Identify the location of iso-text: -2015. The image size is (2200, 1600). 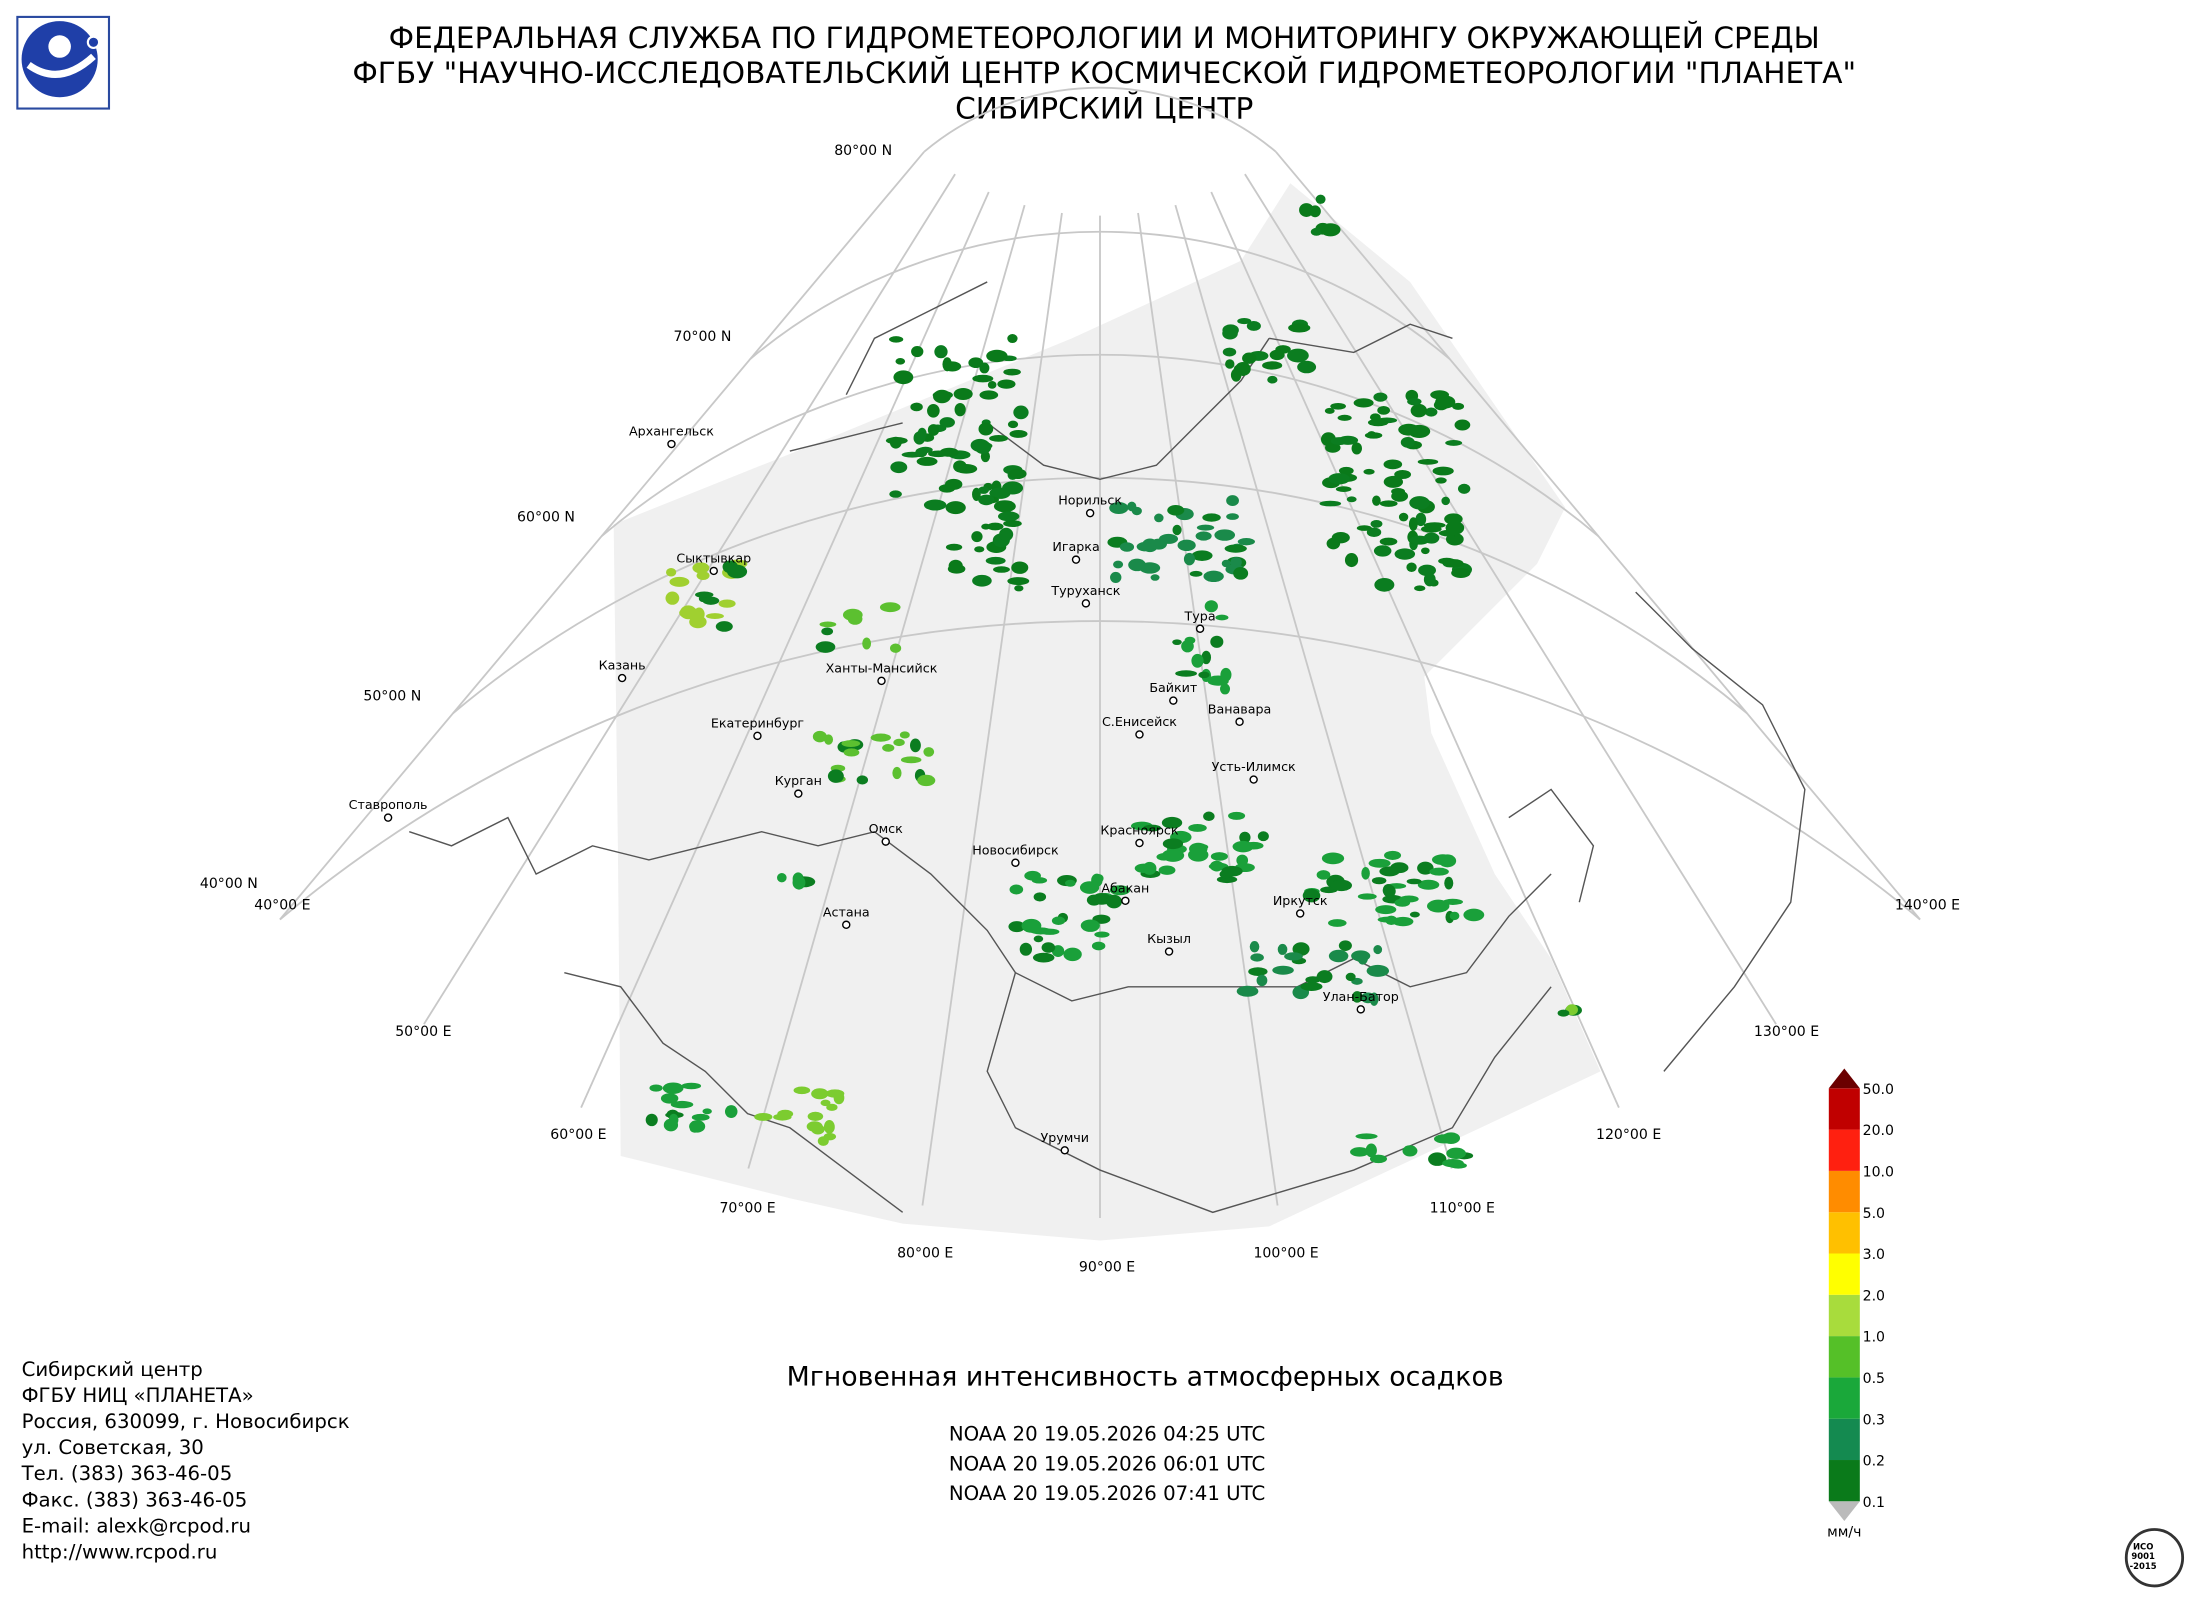
(2143, 1566).